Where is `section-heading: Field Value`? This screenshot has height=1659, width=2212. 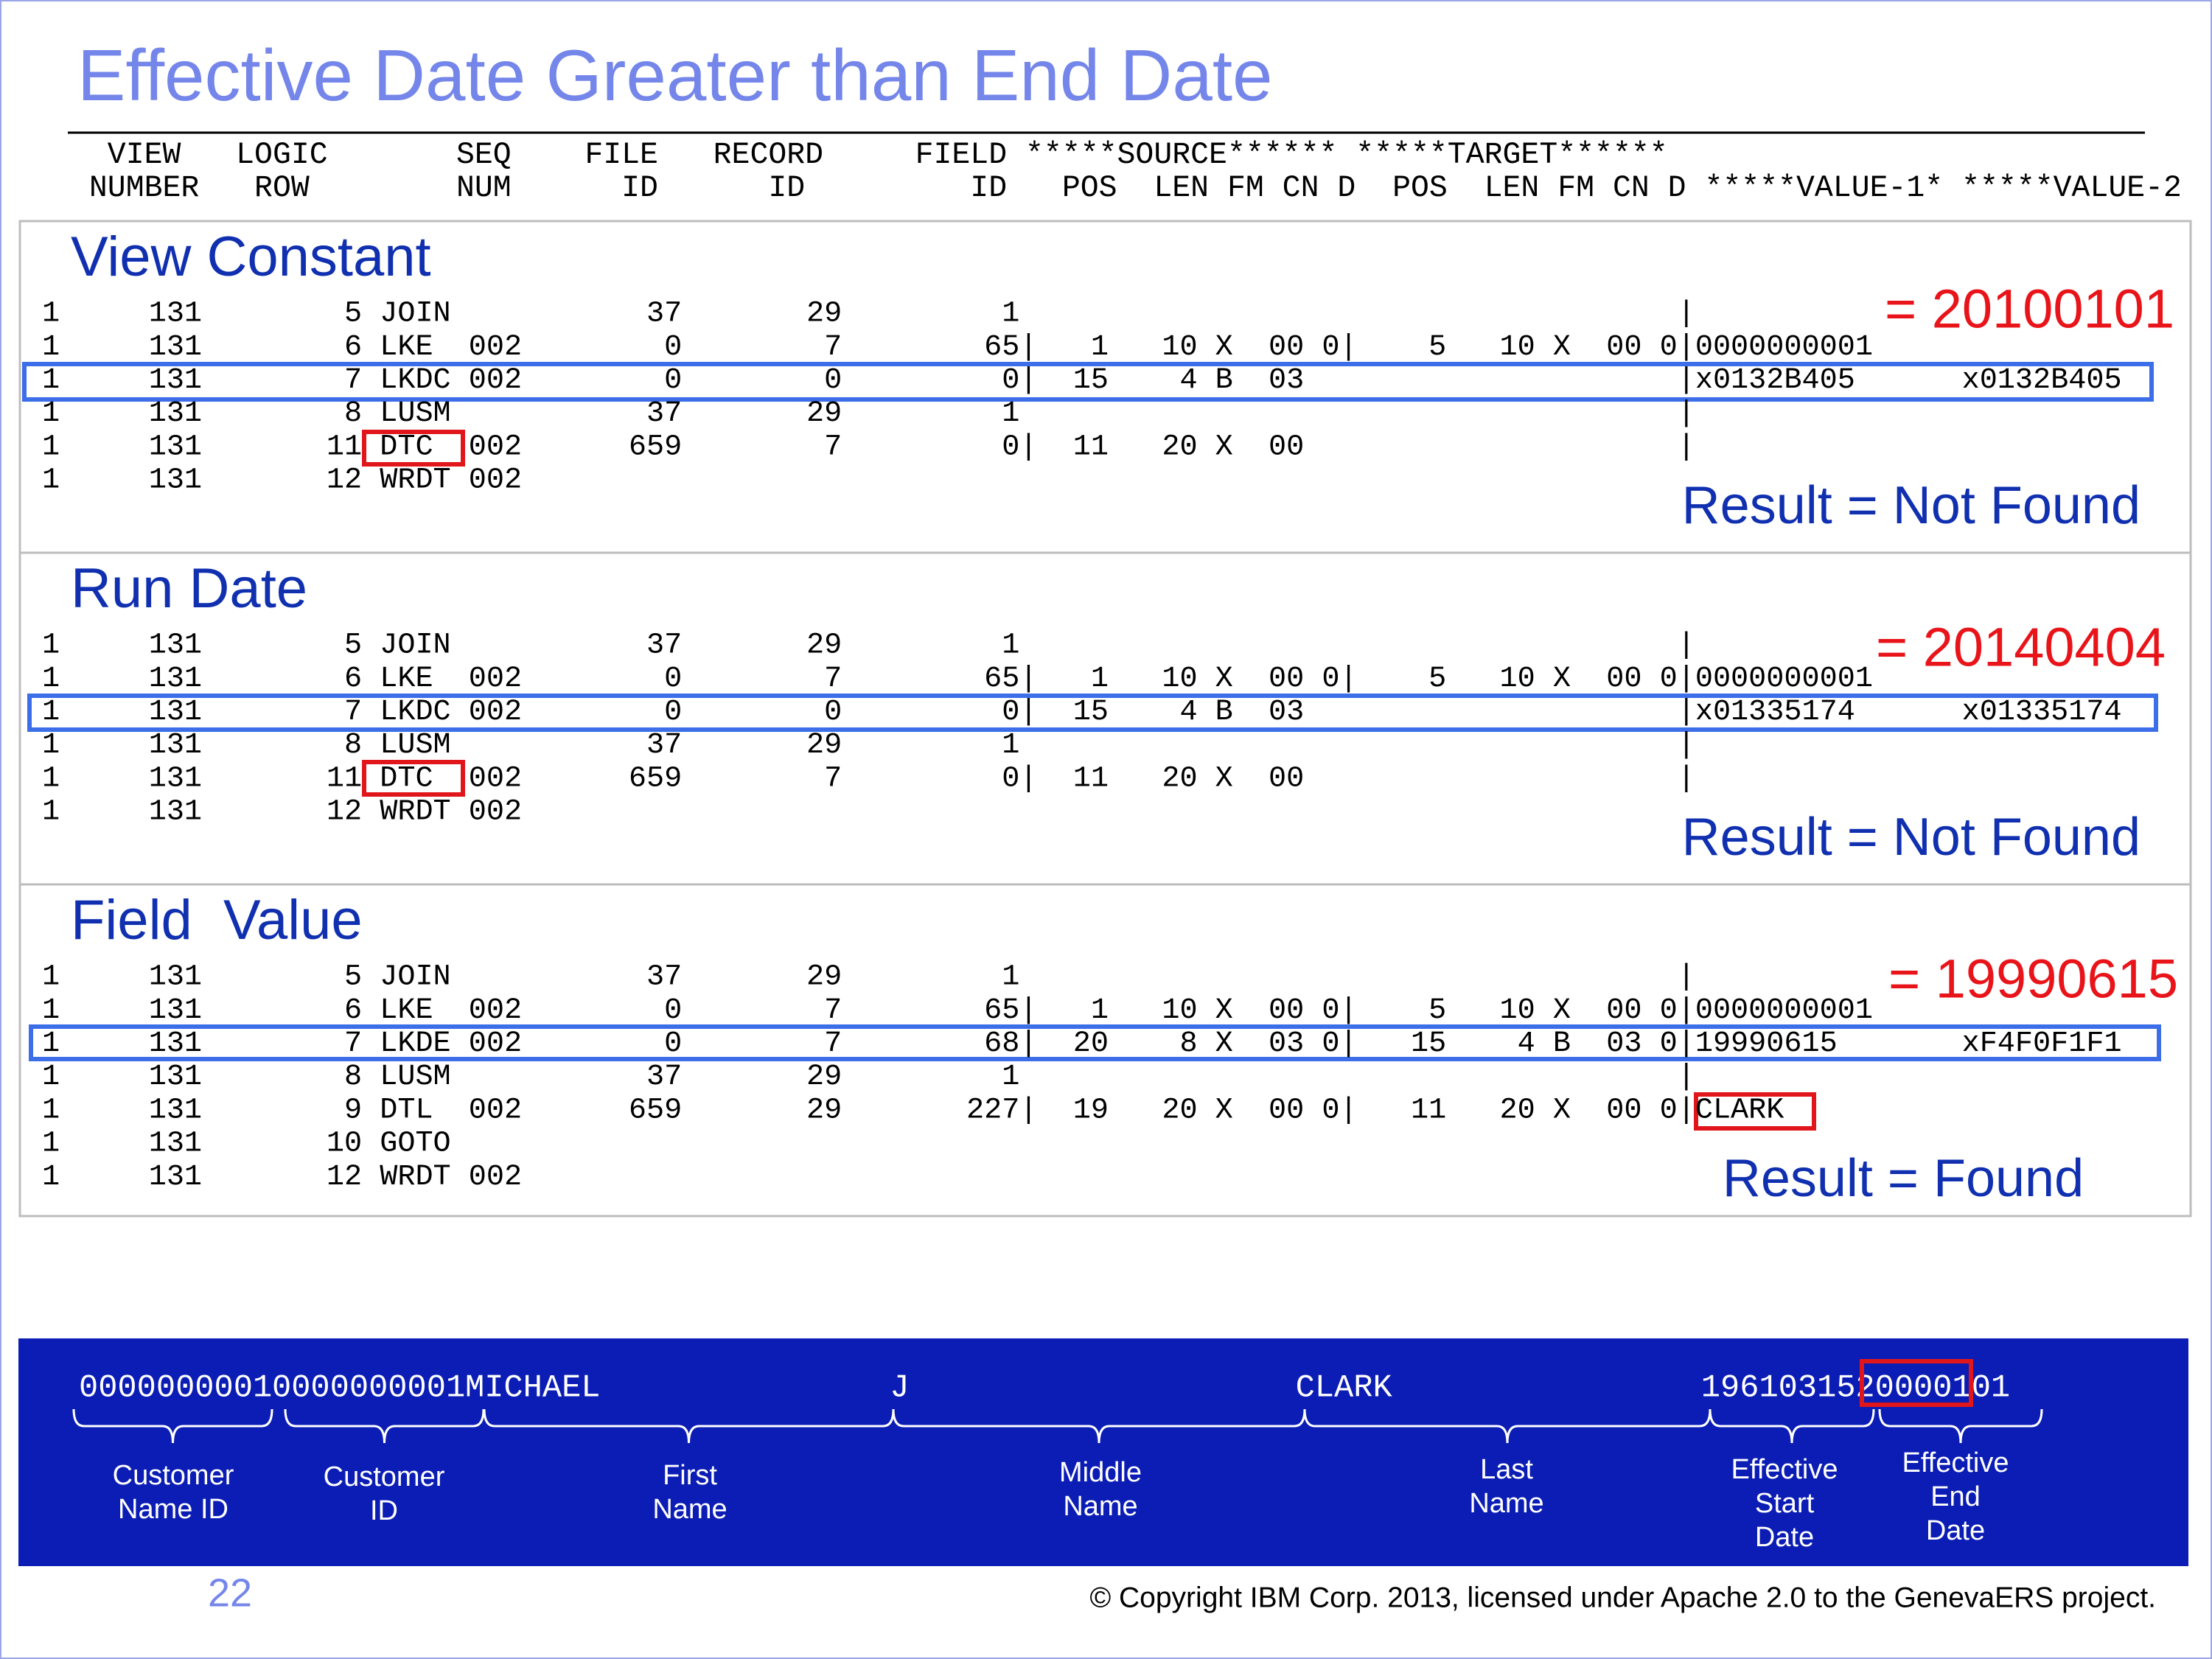
section-heading: Field Value is located at coordinates (217, 920).